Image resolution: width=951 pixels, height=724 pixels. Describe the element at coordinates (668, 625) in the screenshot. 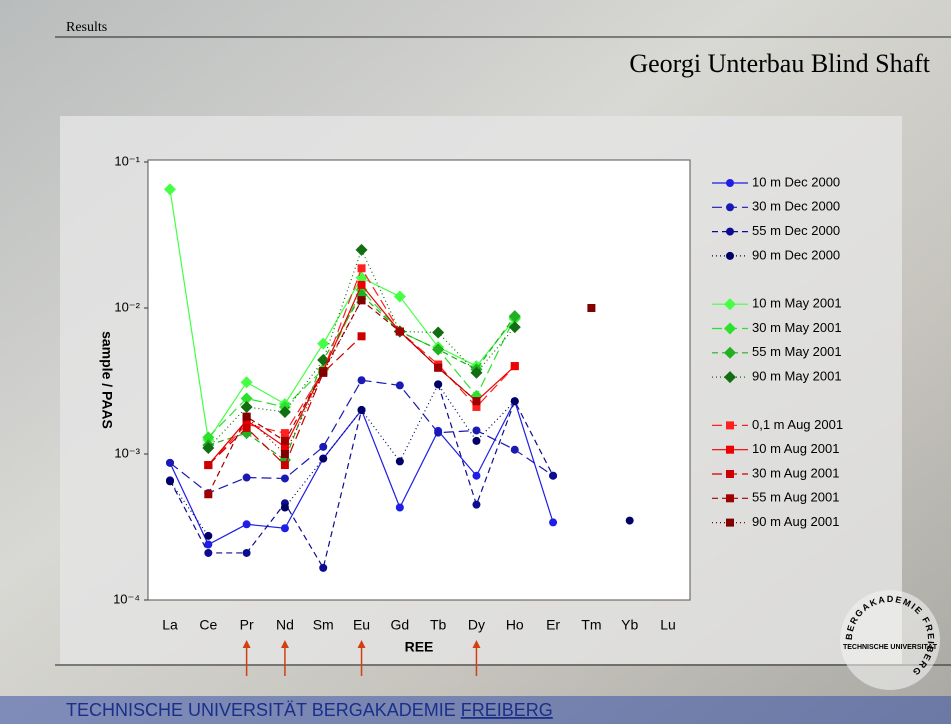

I see `x-tick-label: Lu` at that location.